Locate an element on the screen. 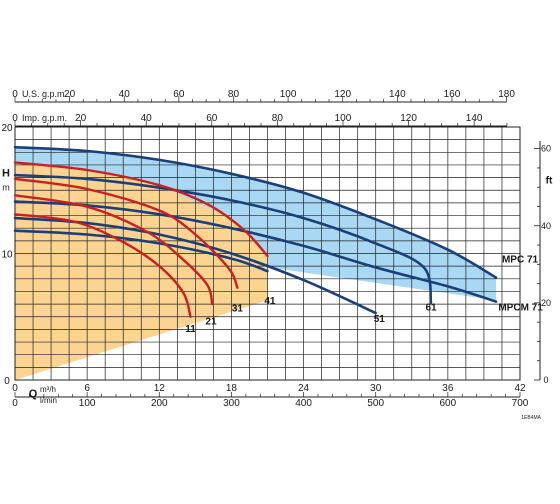  imp-gpm-tick-label: 80 is located at coordinates (278, 118).